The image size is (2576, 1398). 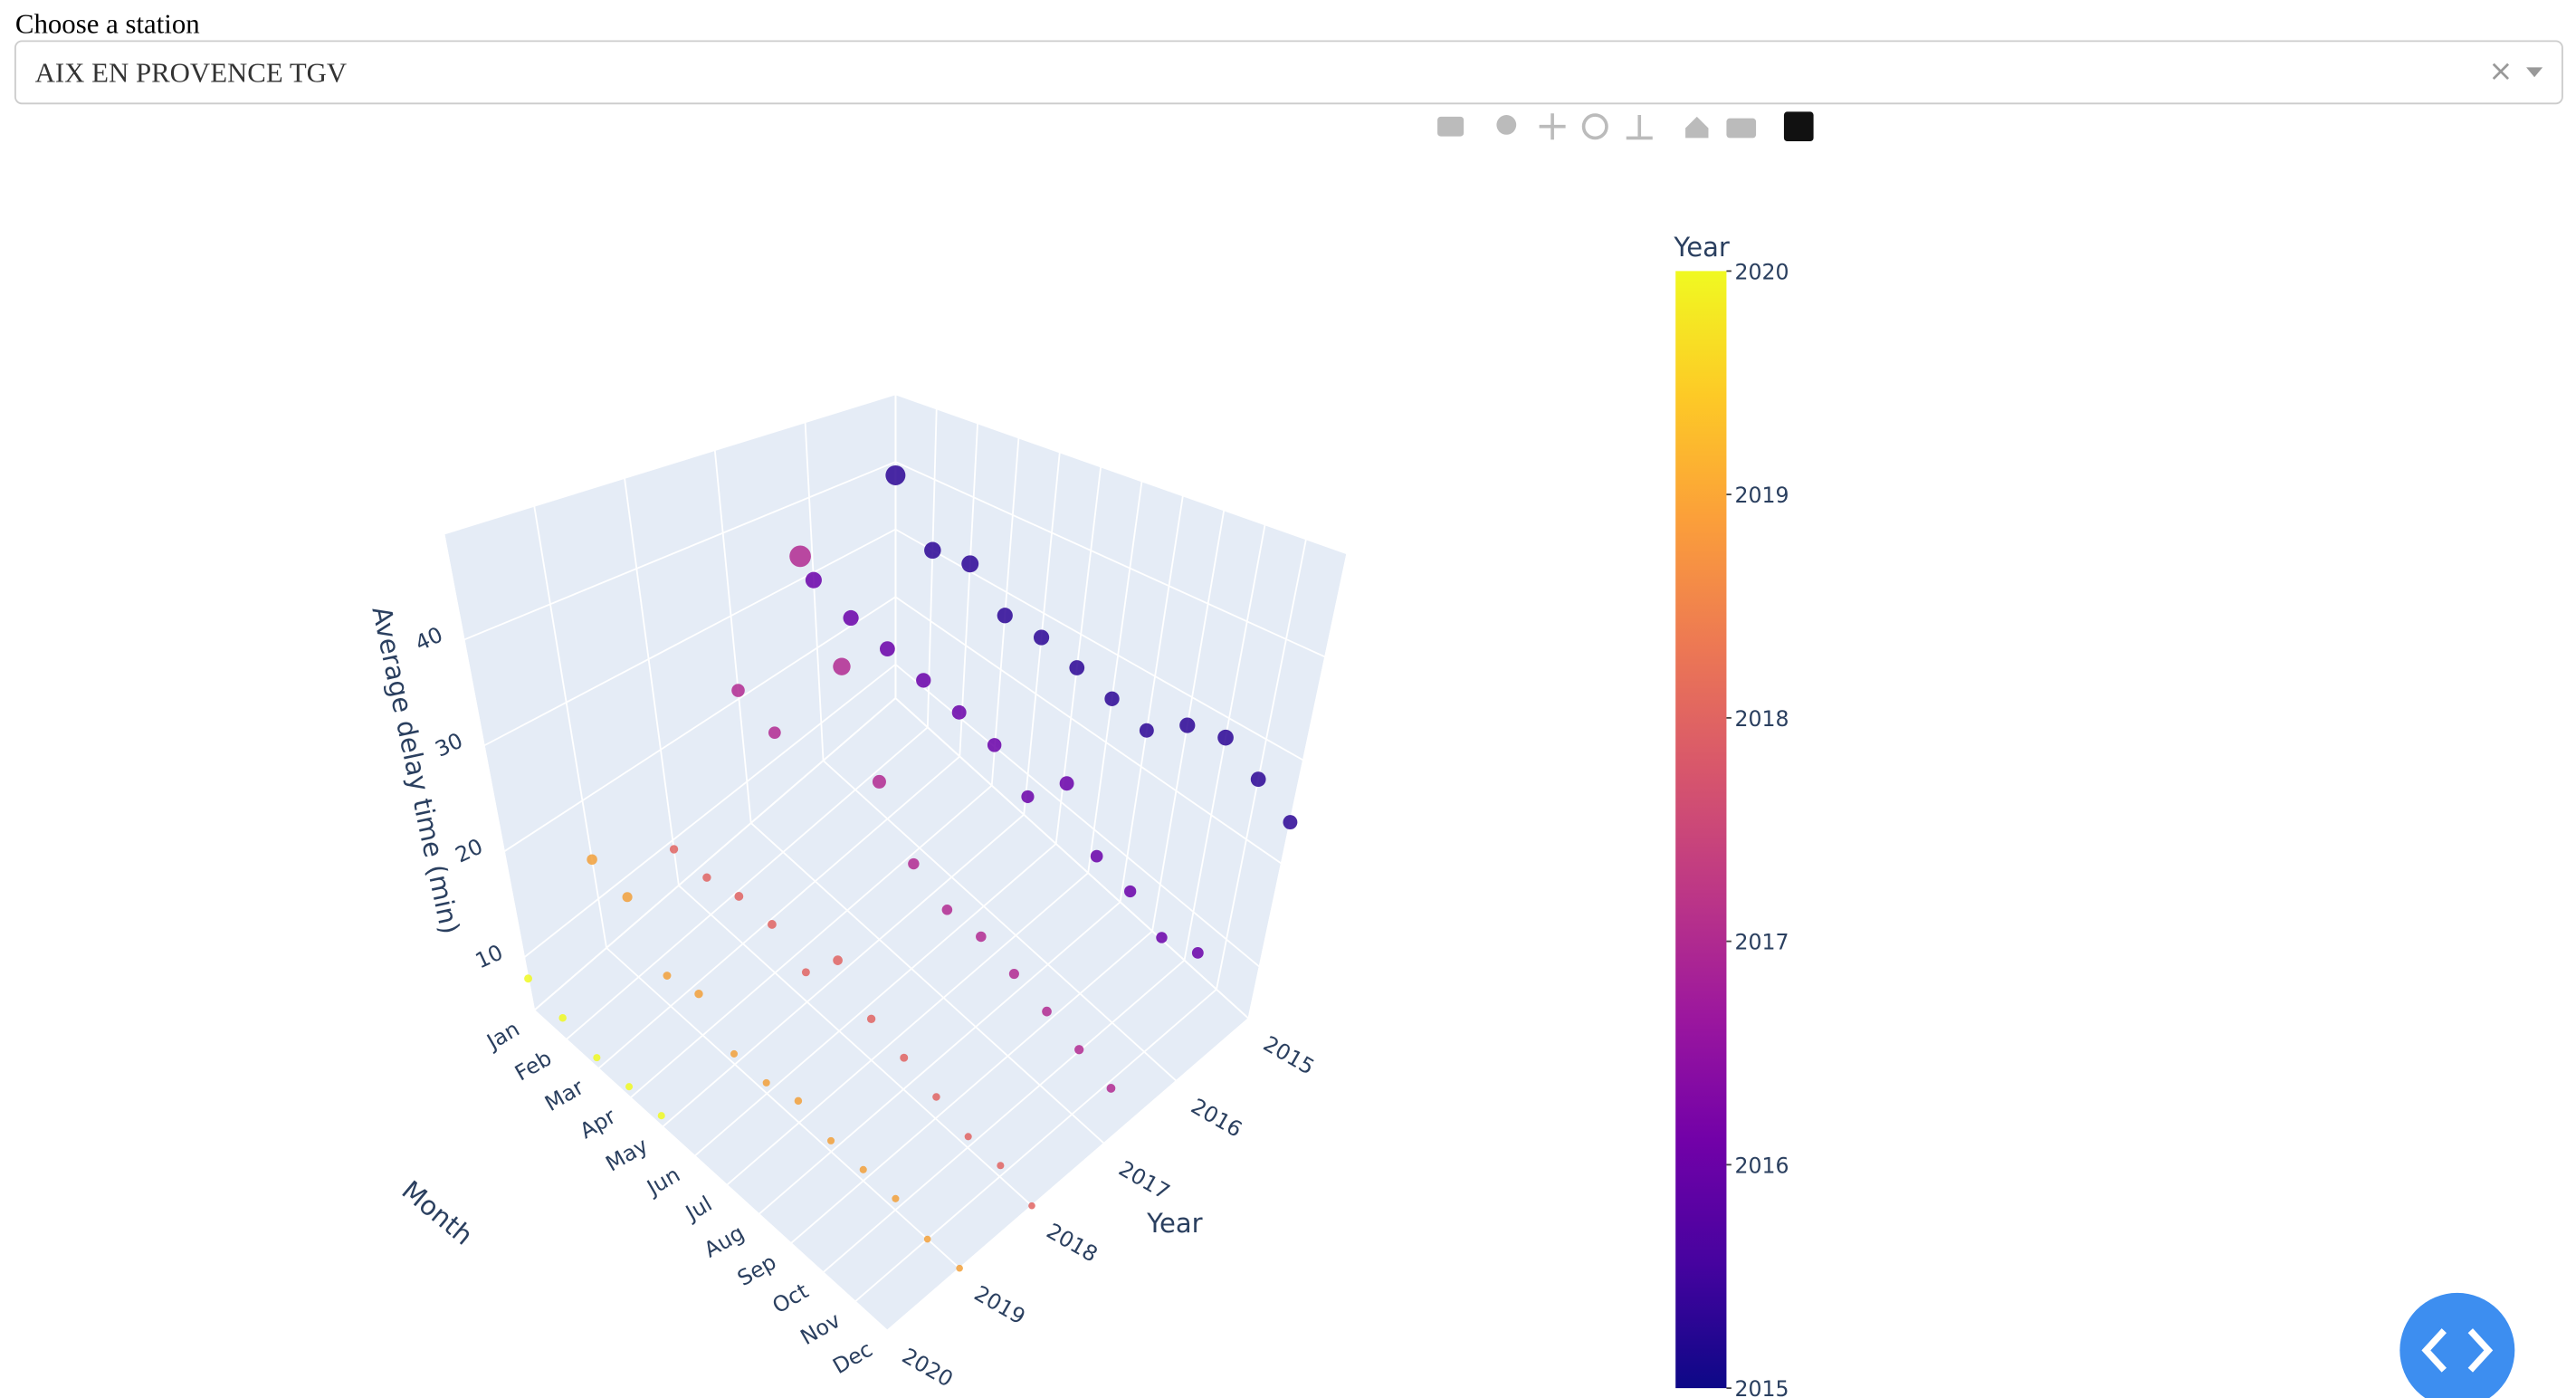 What do you see at coordinates (1762, 272) in the screenshot?
I see `colorbar-tick-label: 2020` at bounding box center [1762, 272].